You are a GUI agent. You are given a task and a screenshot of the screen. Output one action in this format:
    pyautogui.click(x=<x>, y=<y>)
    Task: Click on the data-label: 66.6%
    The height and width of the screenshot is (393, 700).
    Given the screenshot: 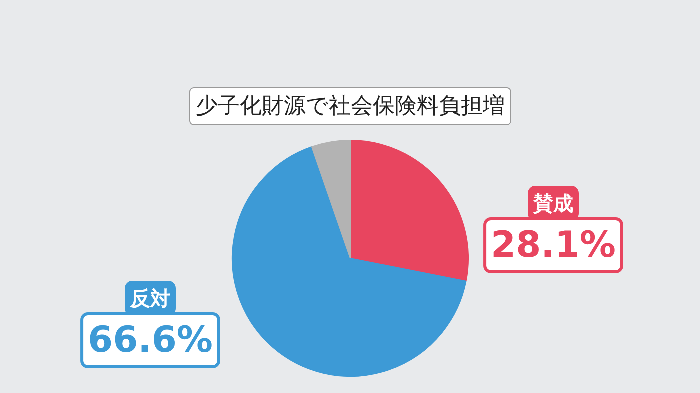 What is the action you would take?
    pyautogui.click(x=150, y=340)
    